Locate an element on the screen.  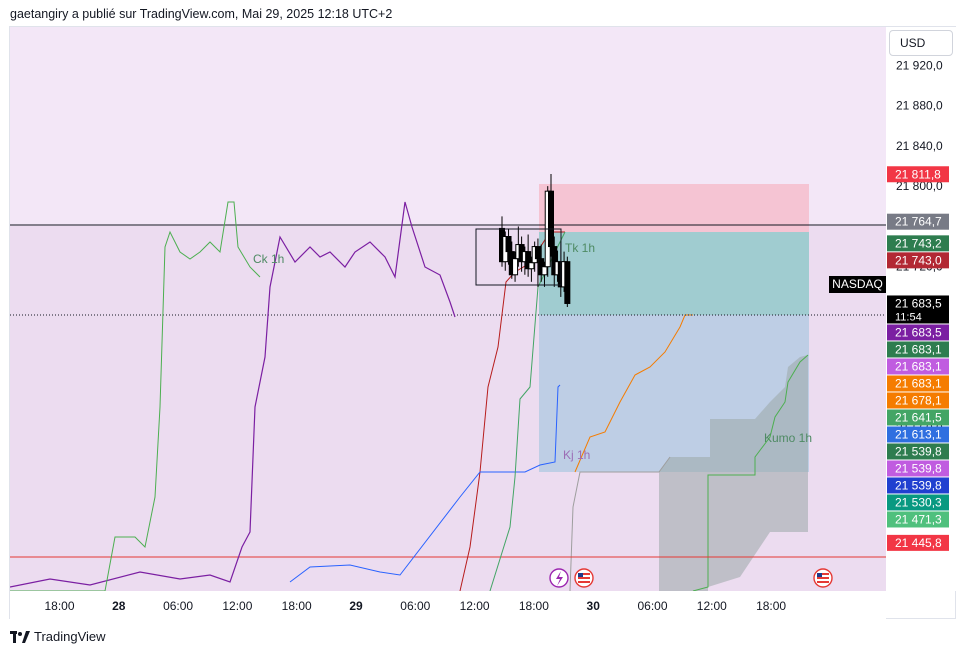
us-flag-event-icon is located at coordinates (584, 578).